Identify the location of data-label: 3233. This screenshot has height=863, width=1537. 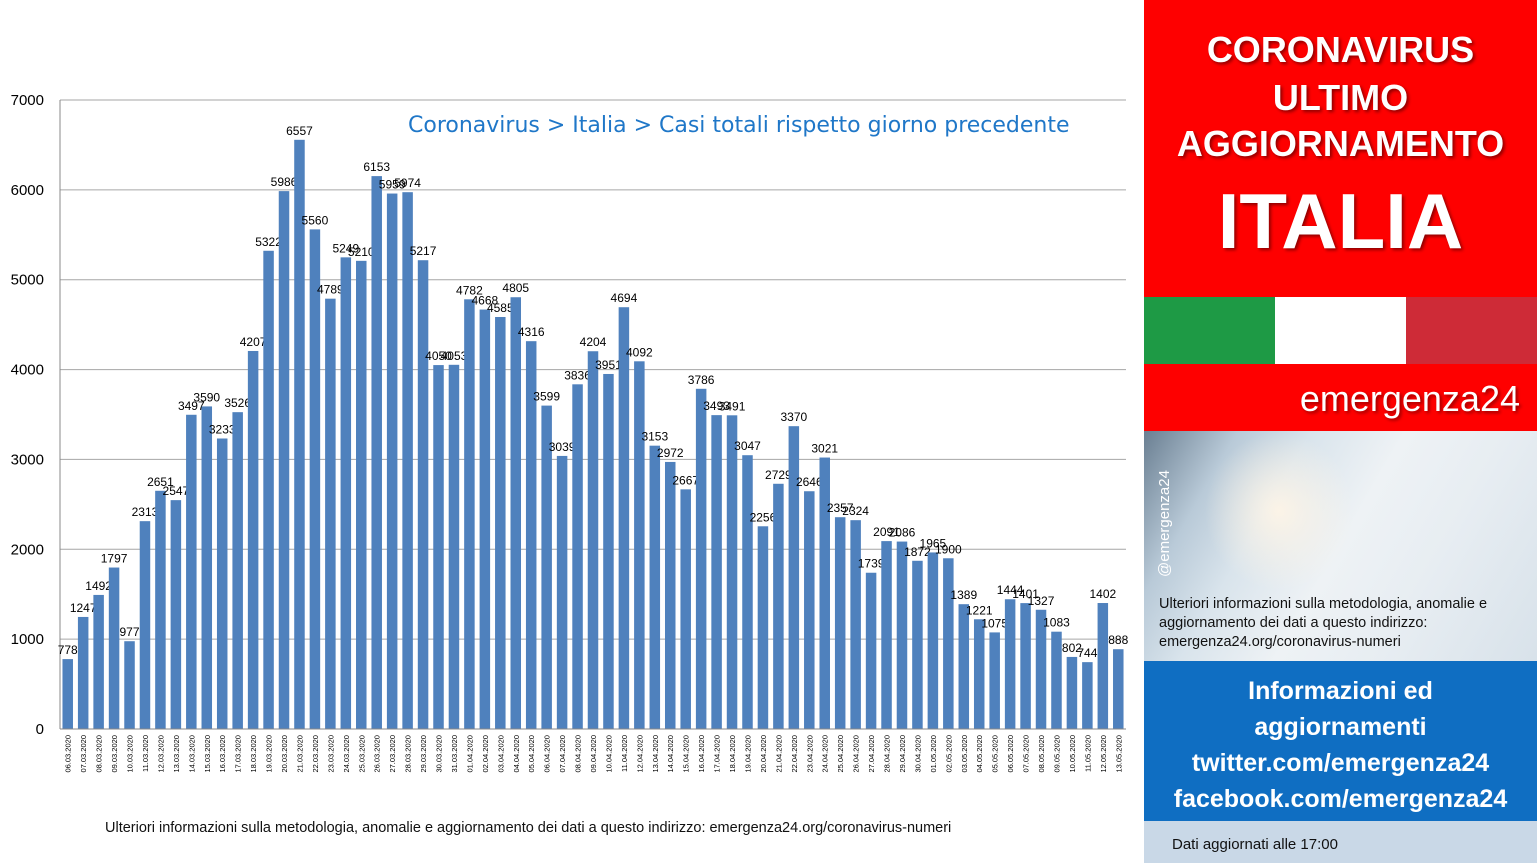
(222, 429).